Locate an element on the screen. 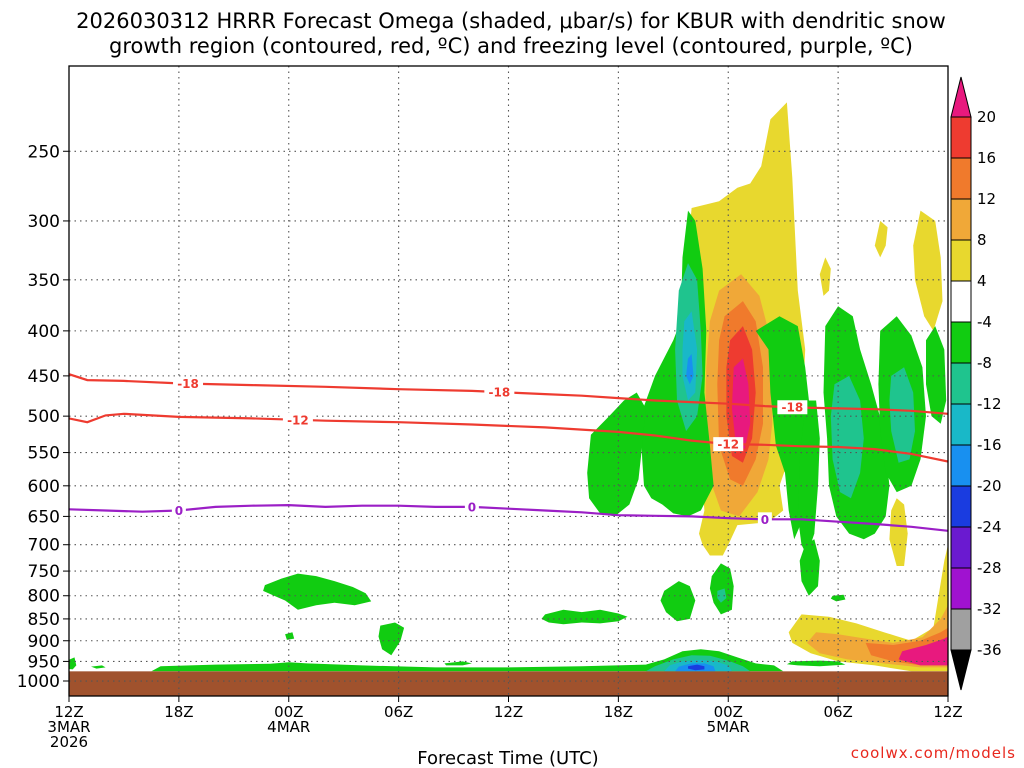  colorbar-tick-label-20: 20 is located at coordinates (986, 117).